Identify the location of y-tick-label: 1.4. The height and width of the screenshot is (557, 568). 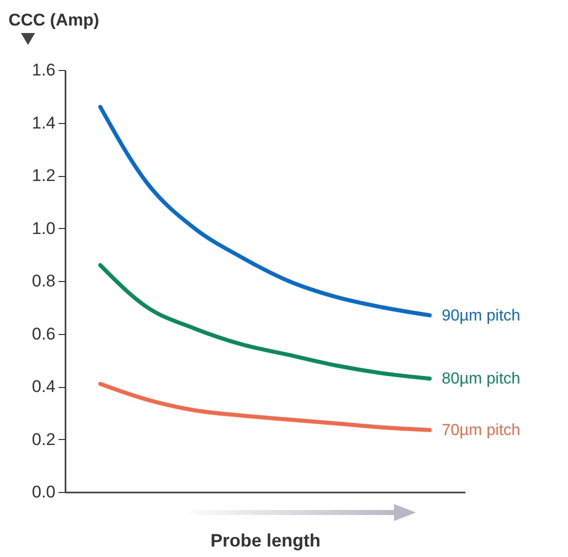
(44, 122).